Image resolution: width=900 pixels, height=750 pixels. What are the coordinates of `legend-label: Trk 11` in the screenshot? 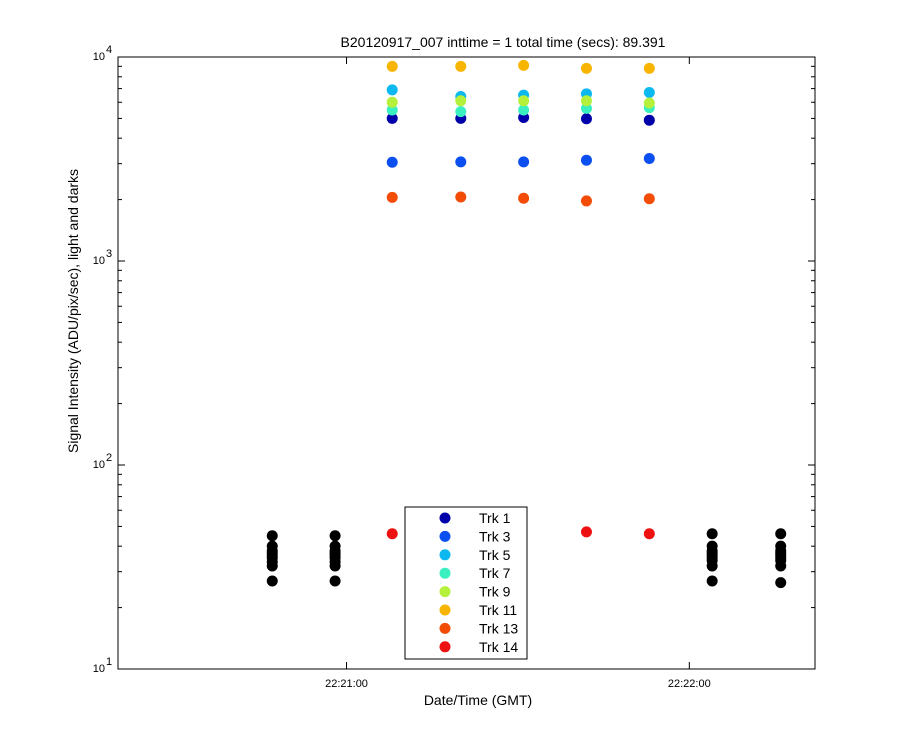 It's located at (498, 610).